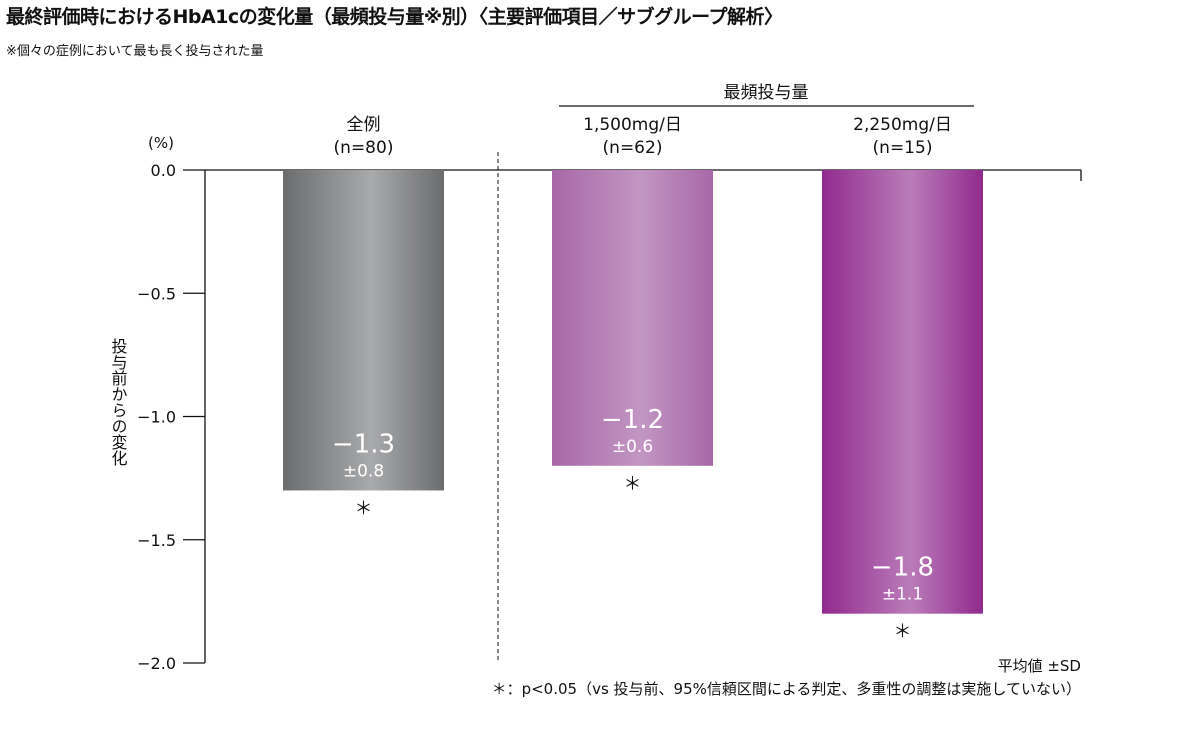 The image size is (1200, 742). I want to click on sd-label: ±1.1, so click(902, 595).